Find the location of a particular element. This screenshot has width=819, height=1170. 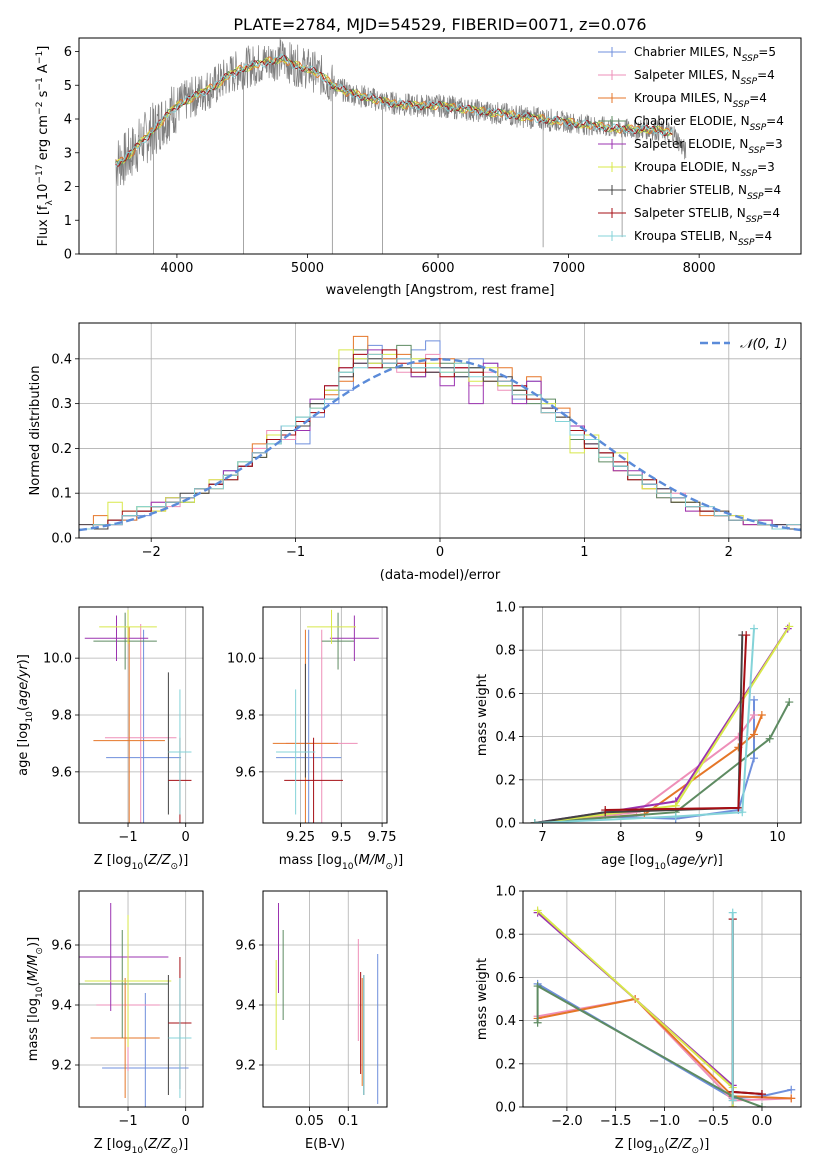

y-tick-label: 0.2 is located at coordinates (61, 449).